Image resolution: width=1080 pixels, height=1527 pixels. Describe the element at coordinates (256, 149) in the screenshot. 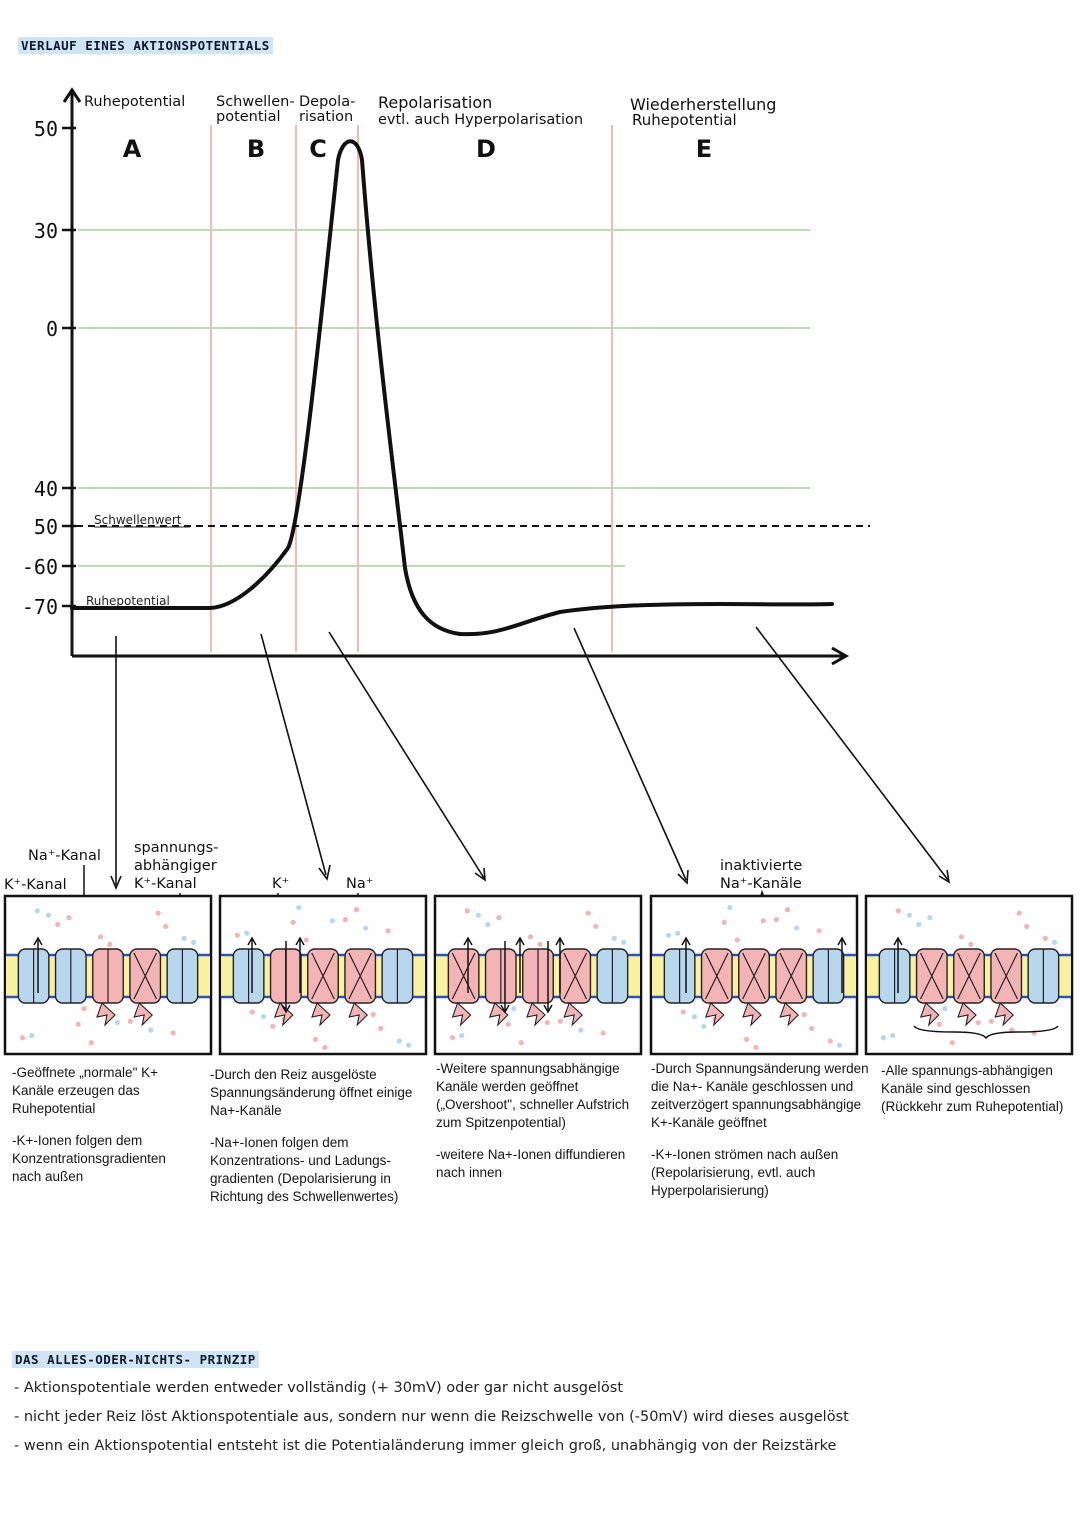

I see `phase-letter-b: B` at that location.